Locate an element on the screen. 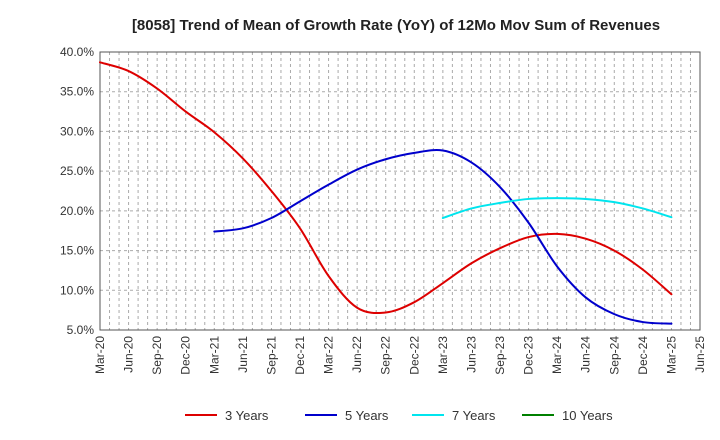  legend-label: 10 Years is located at coordinates (587, 415).